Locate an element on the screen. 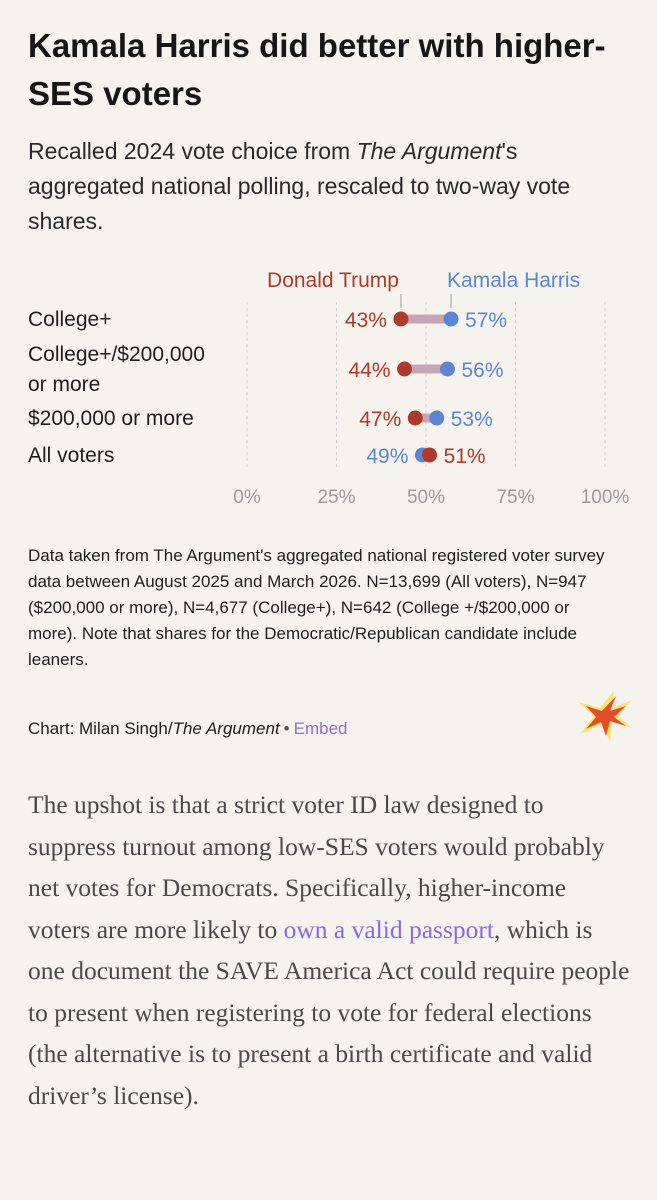 The width and height of the screenshot is (657, 1200). harris-value-label: 49% is located at coordinates (387, 456).